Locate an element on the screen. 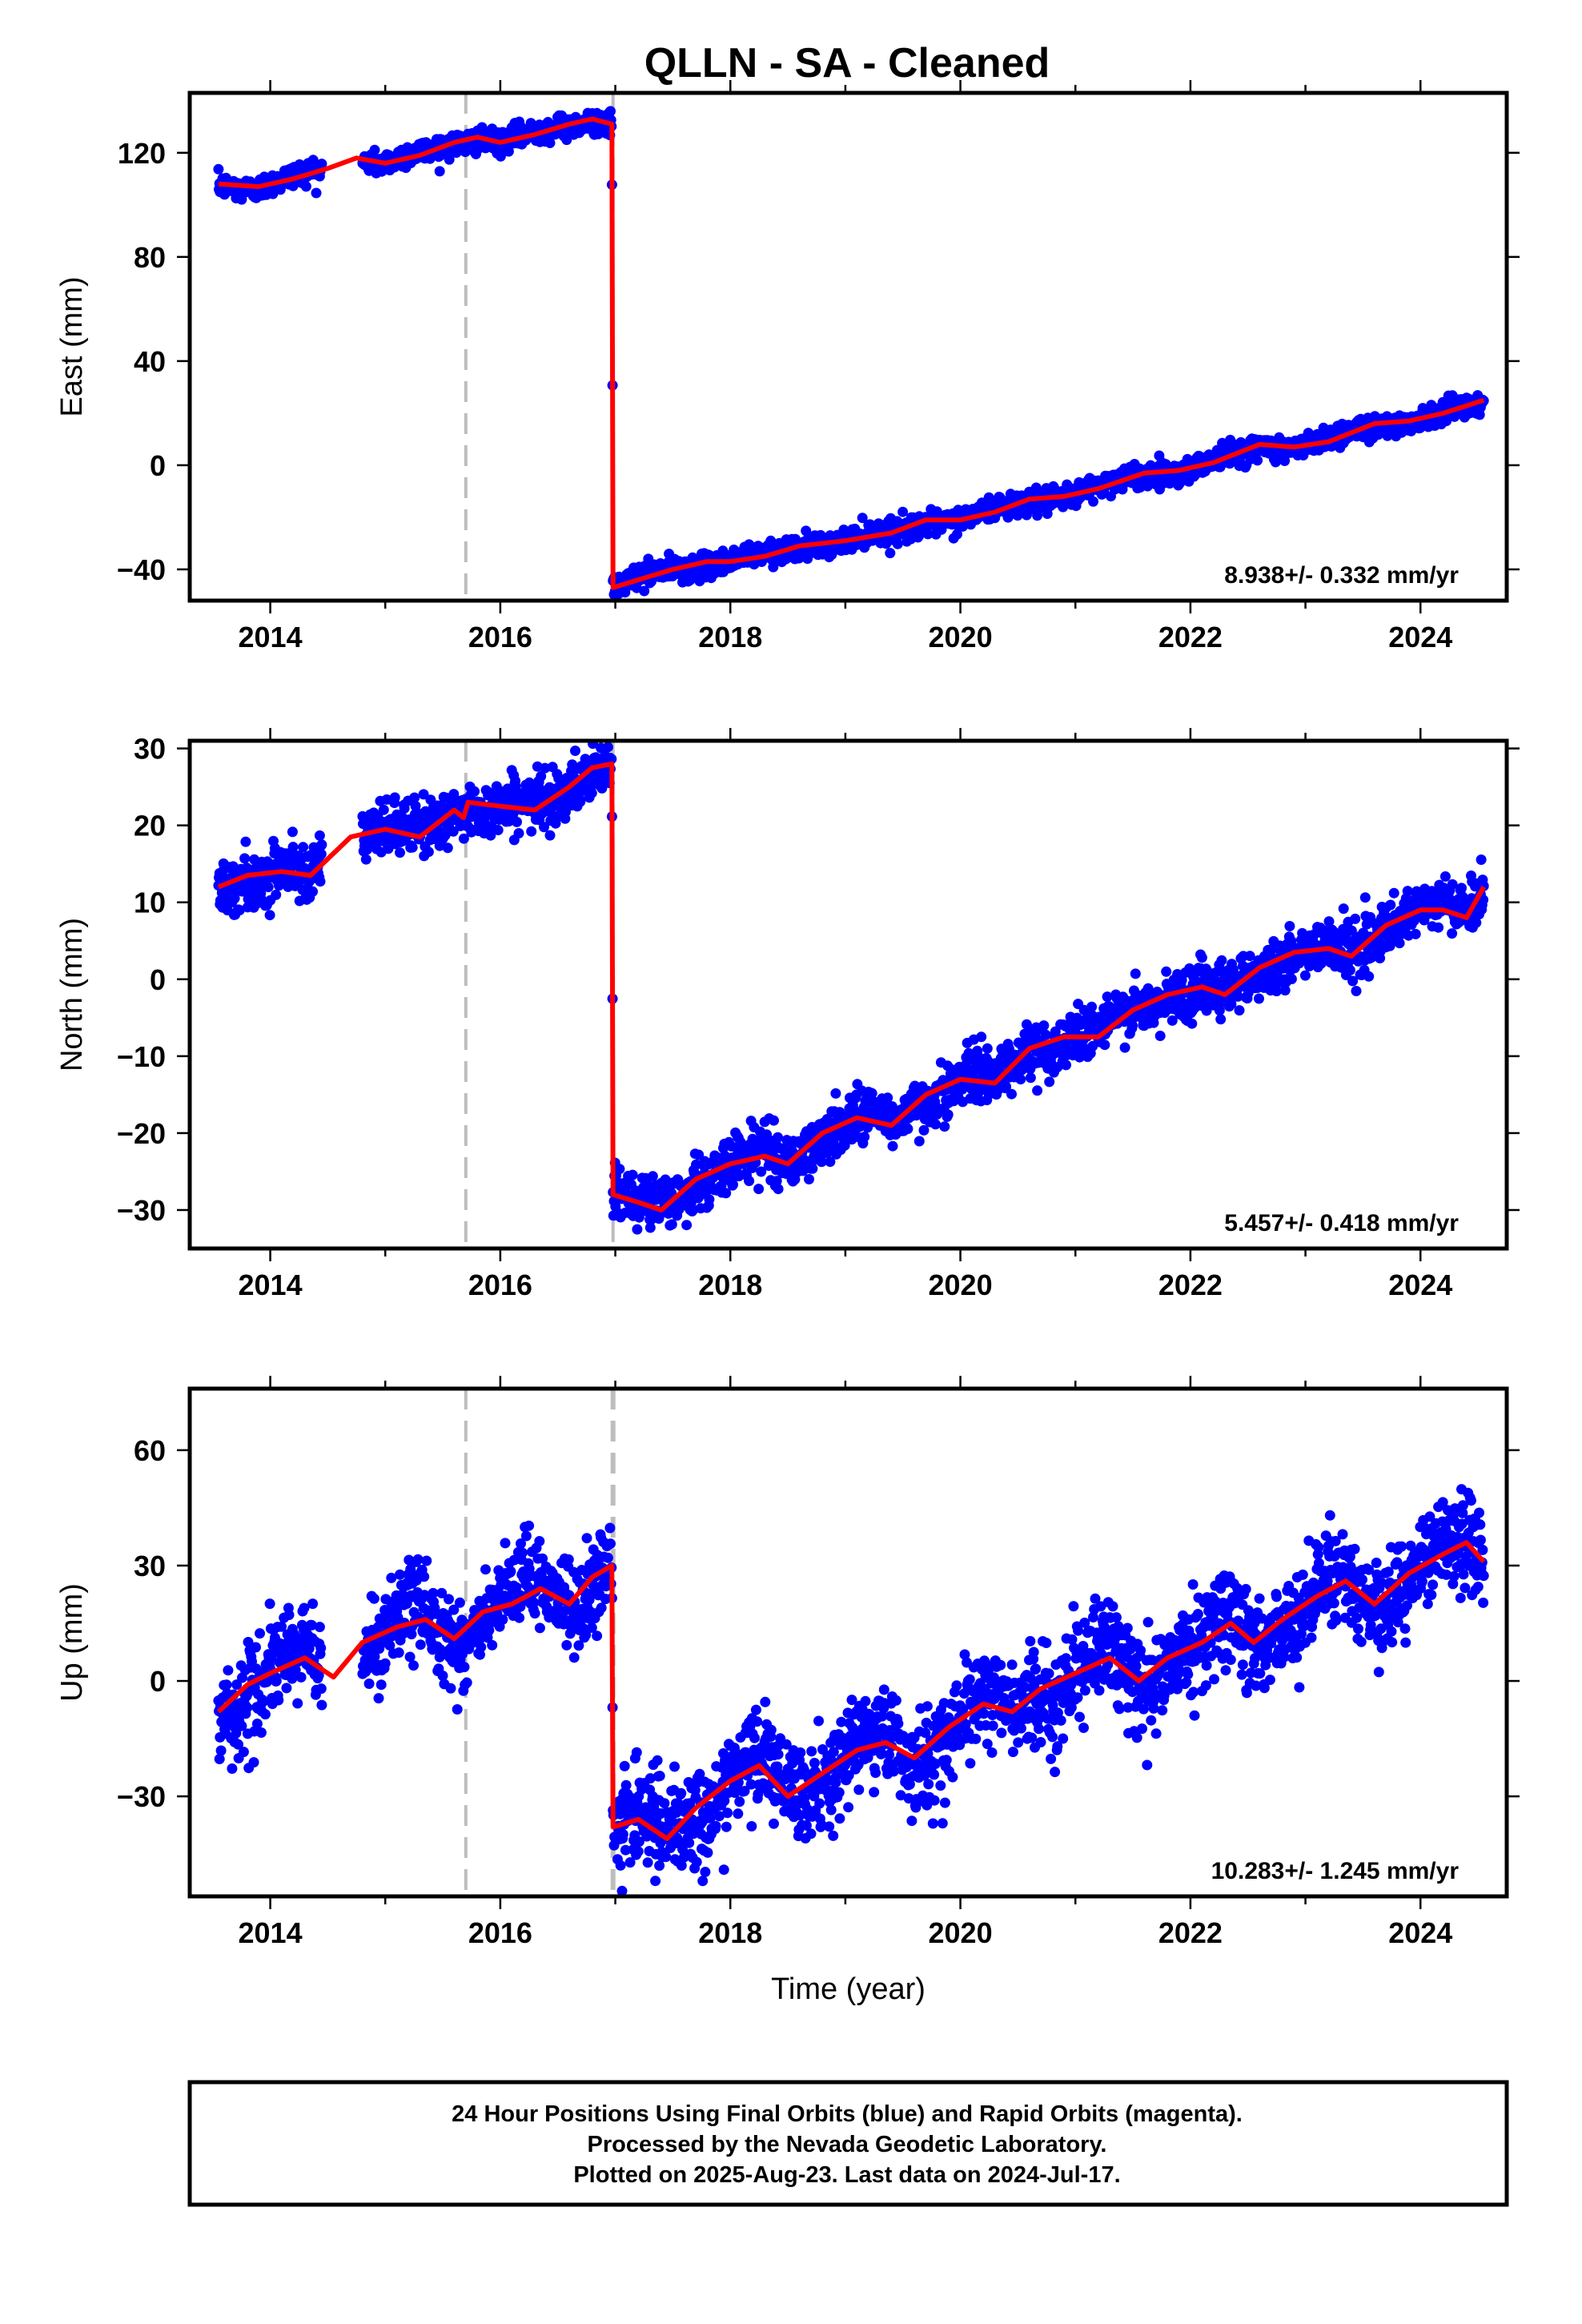 This screenshot has height=2324, width=1582. north-y-tick-label: −30 is located at coordinates (141, 1210).